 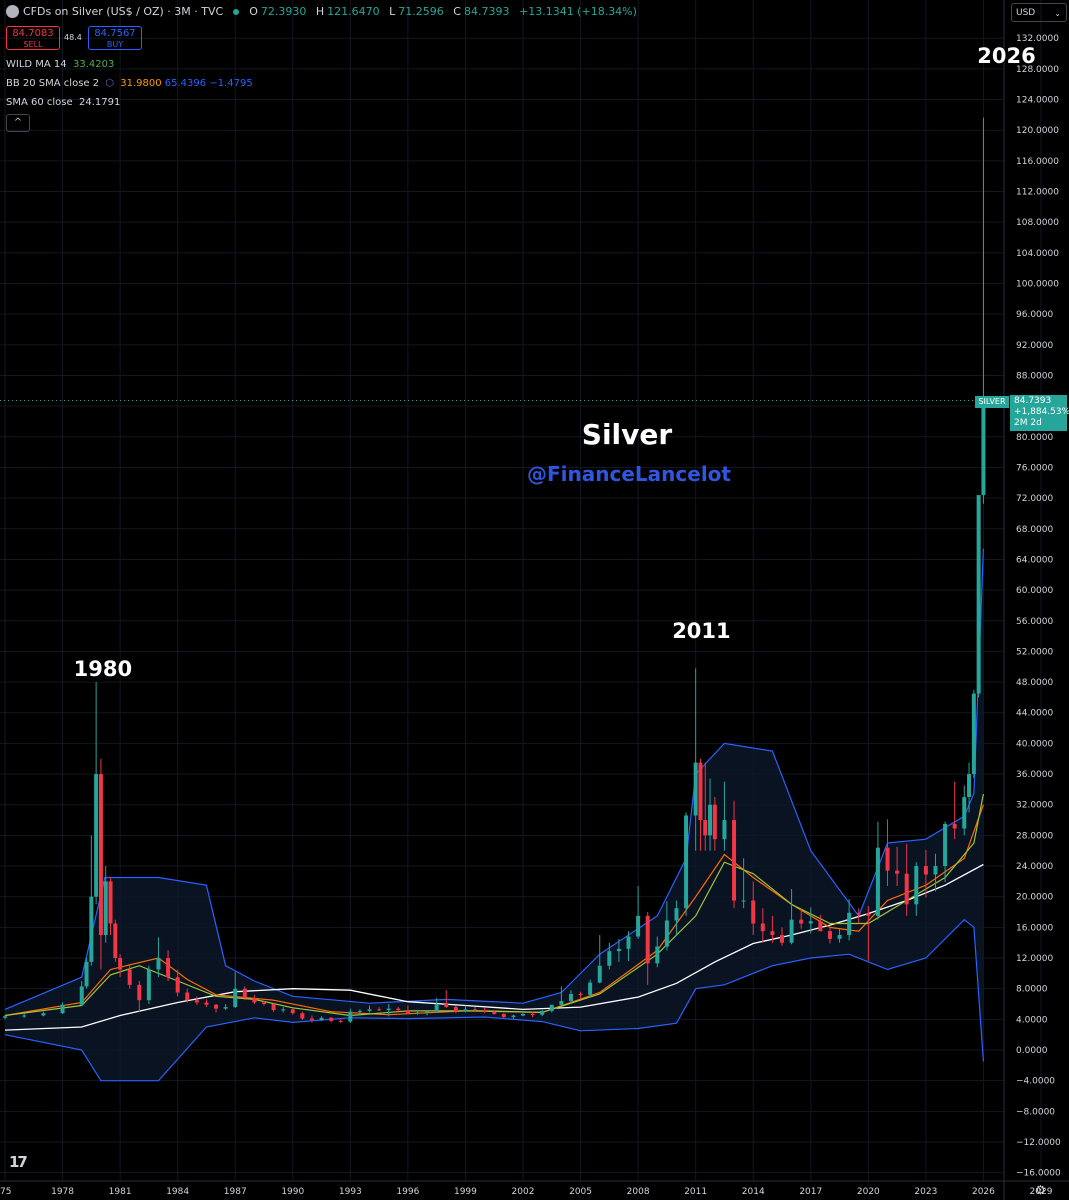 I want to click on time-tick-label: 1996, so click(x=407, y=1192).